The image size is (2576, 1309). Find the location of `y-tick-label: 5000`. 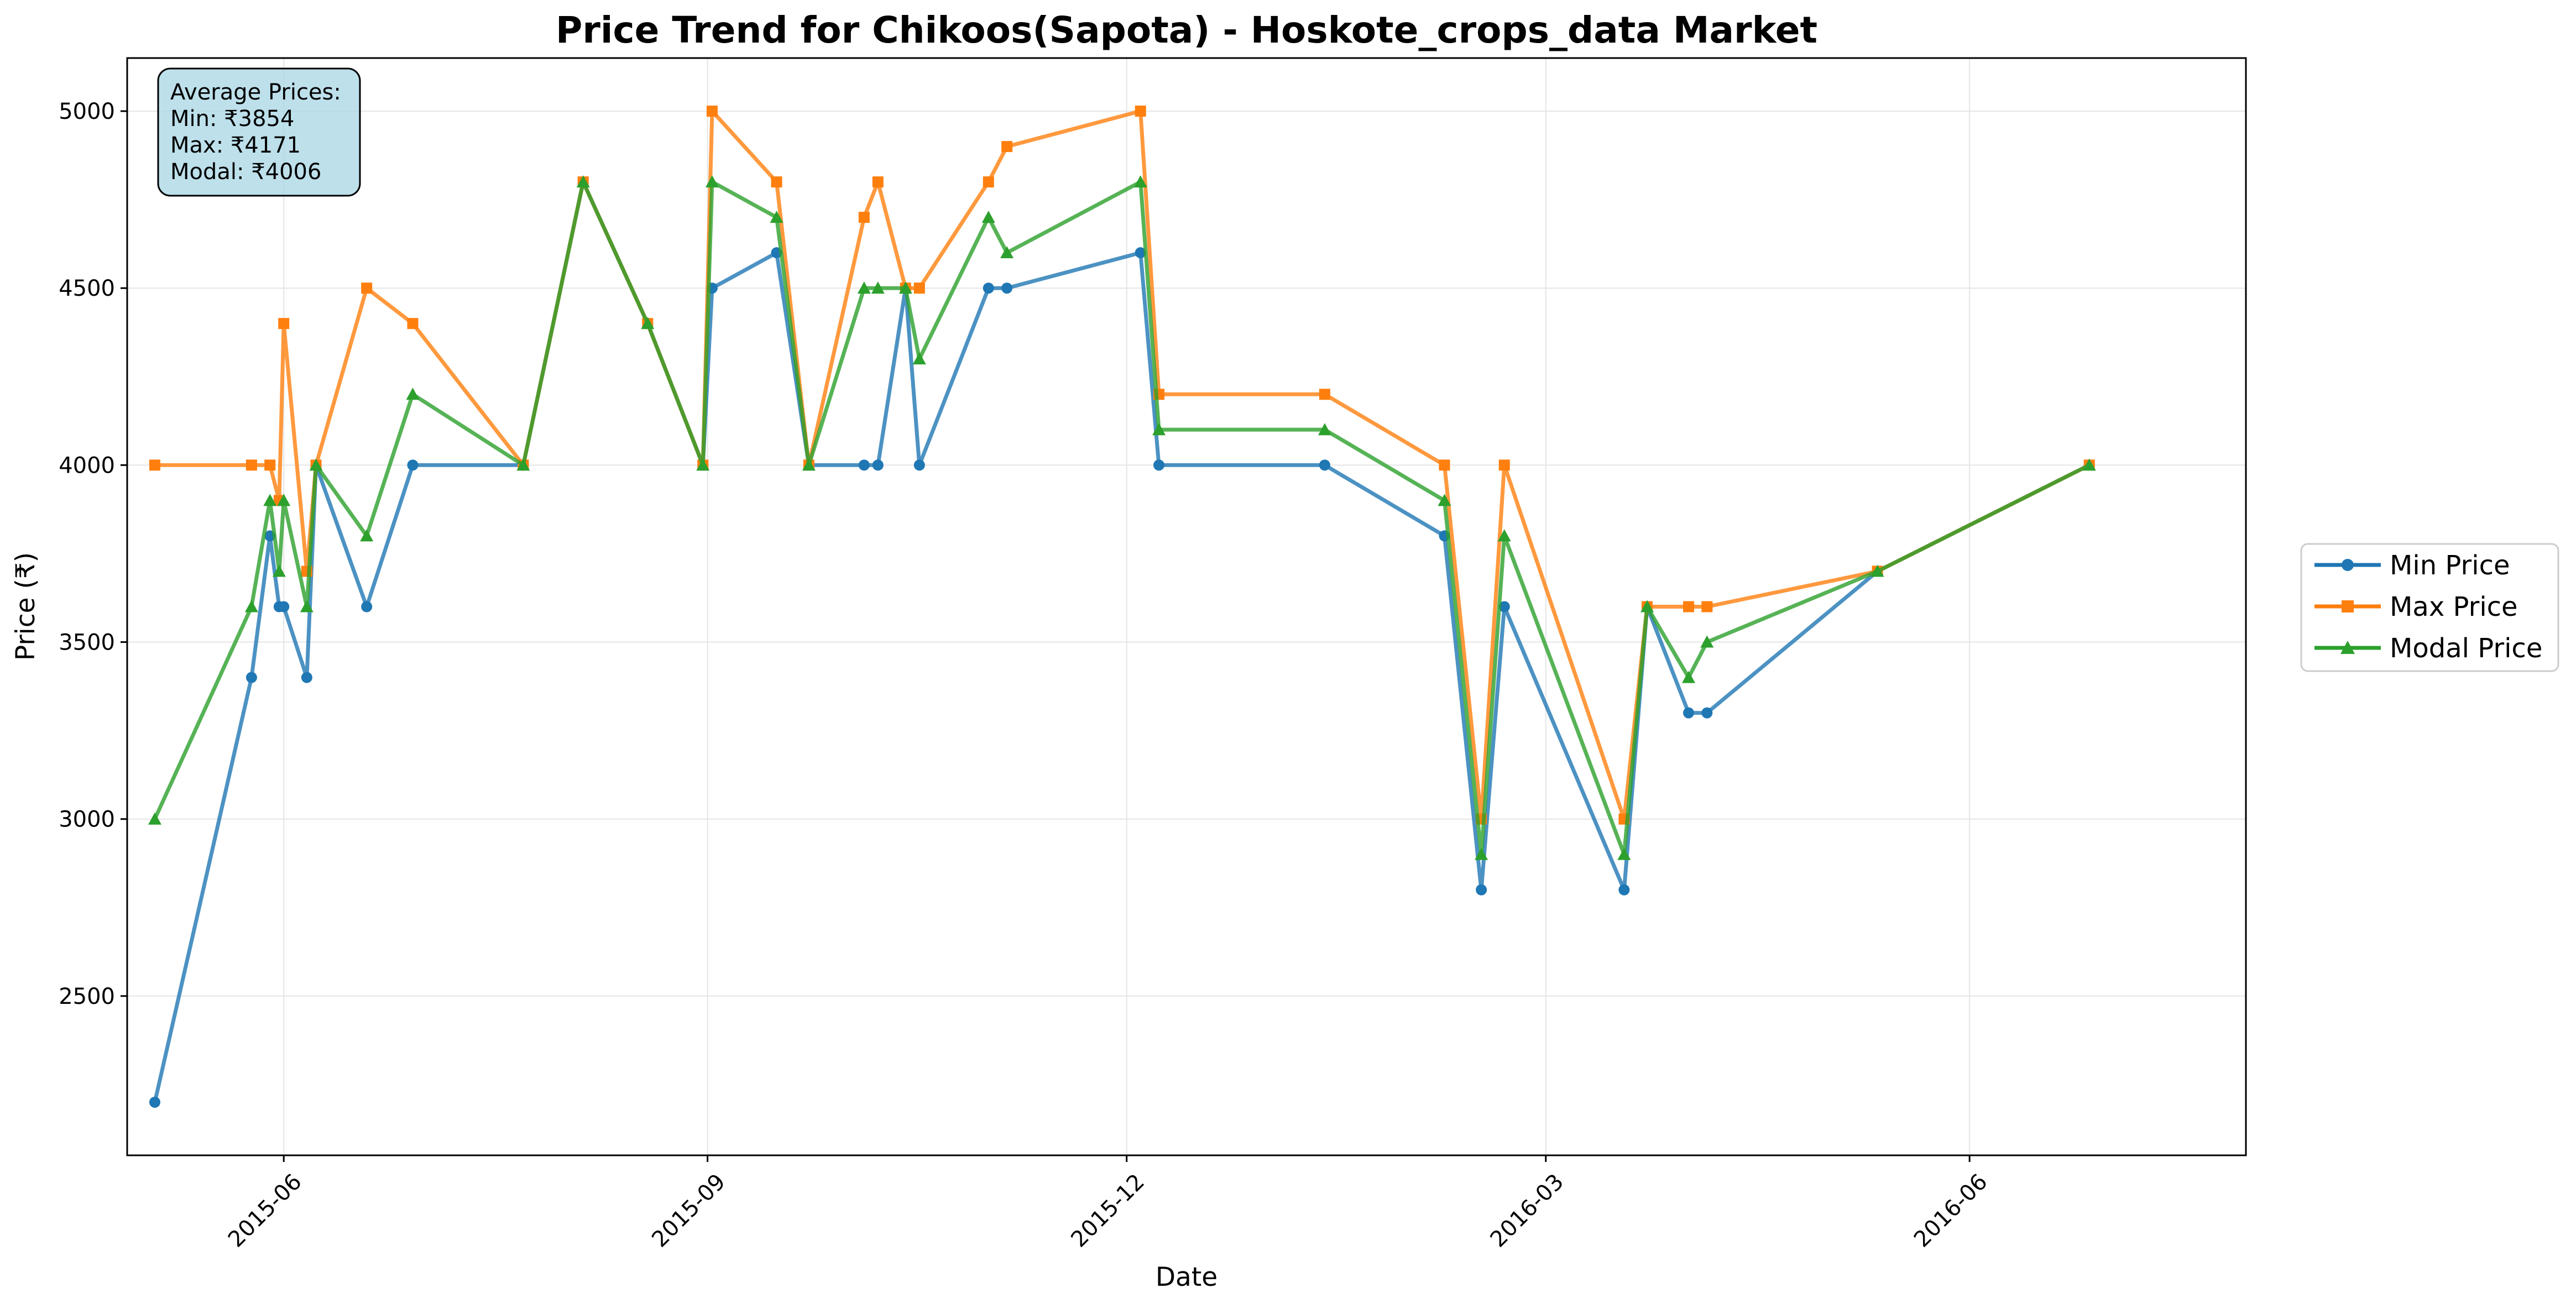

y-tick-label: 5000 is located at coordinates (87, 111).